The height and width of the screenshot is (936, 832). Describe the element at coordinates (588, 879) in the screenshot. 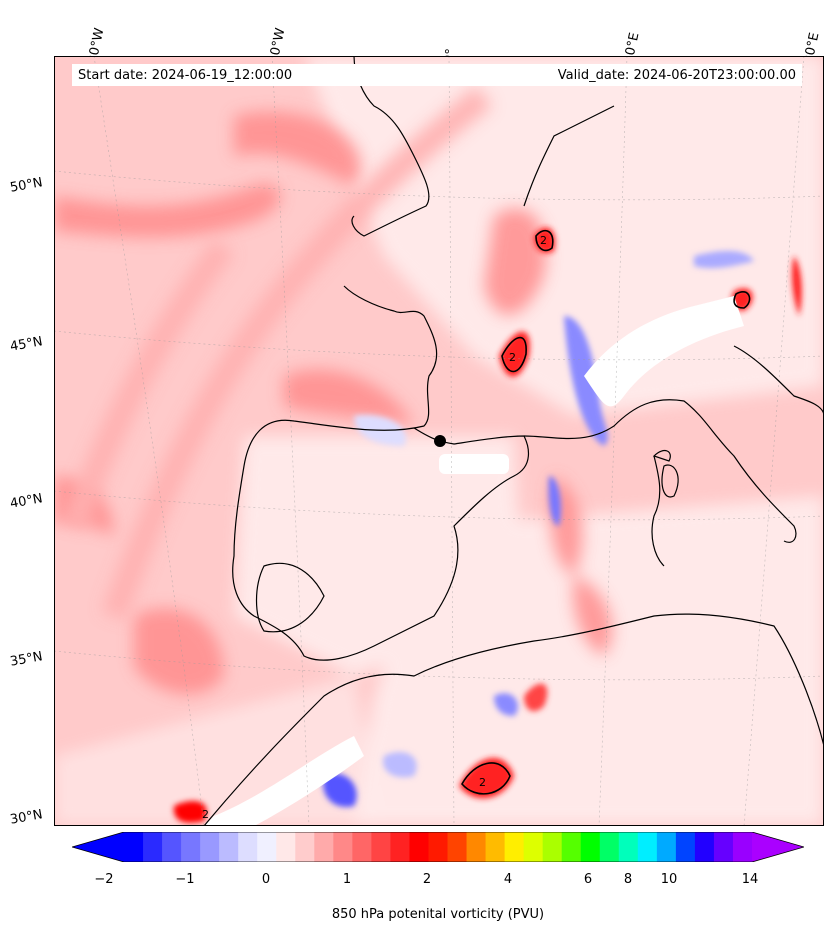

I see `colorbar-tick-label: 6` at that location.